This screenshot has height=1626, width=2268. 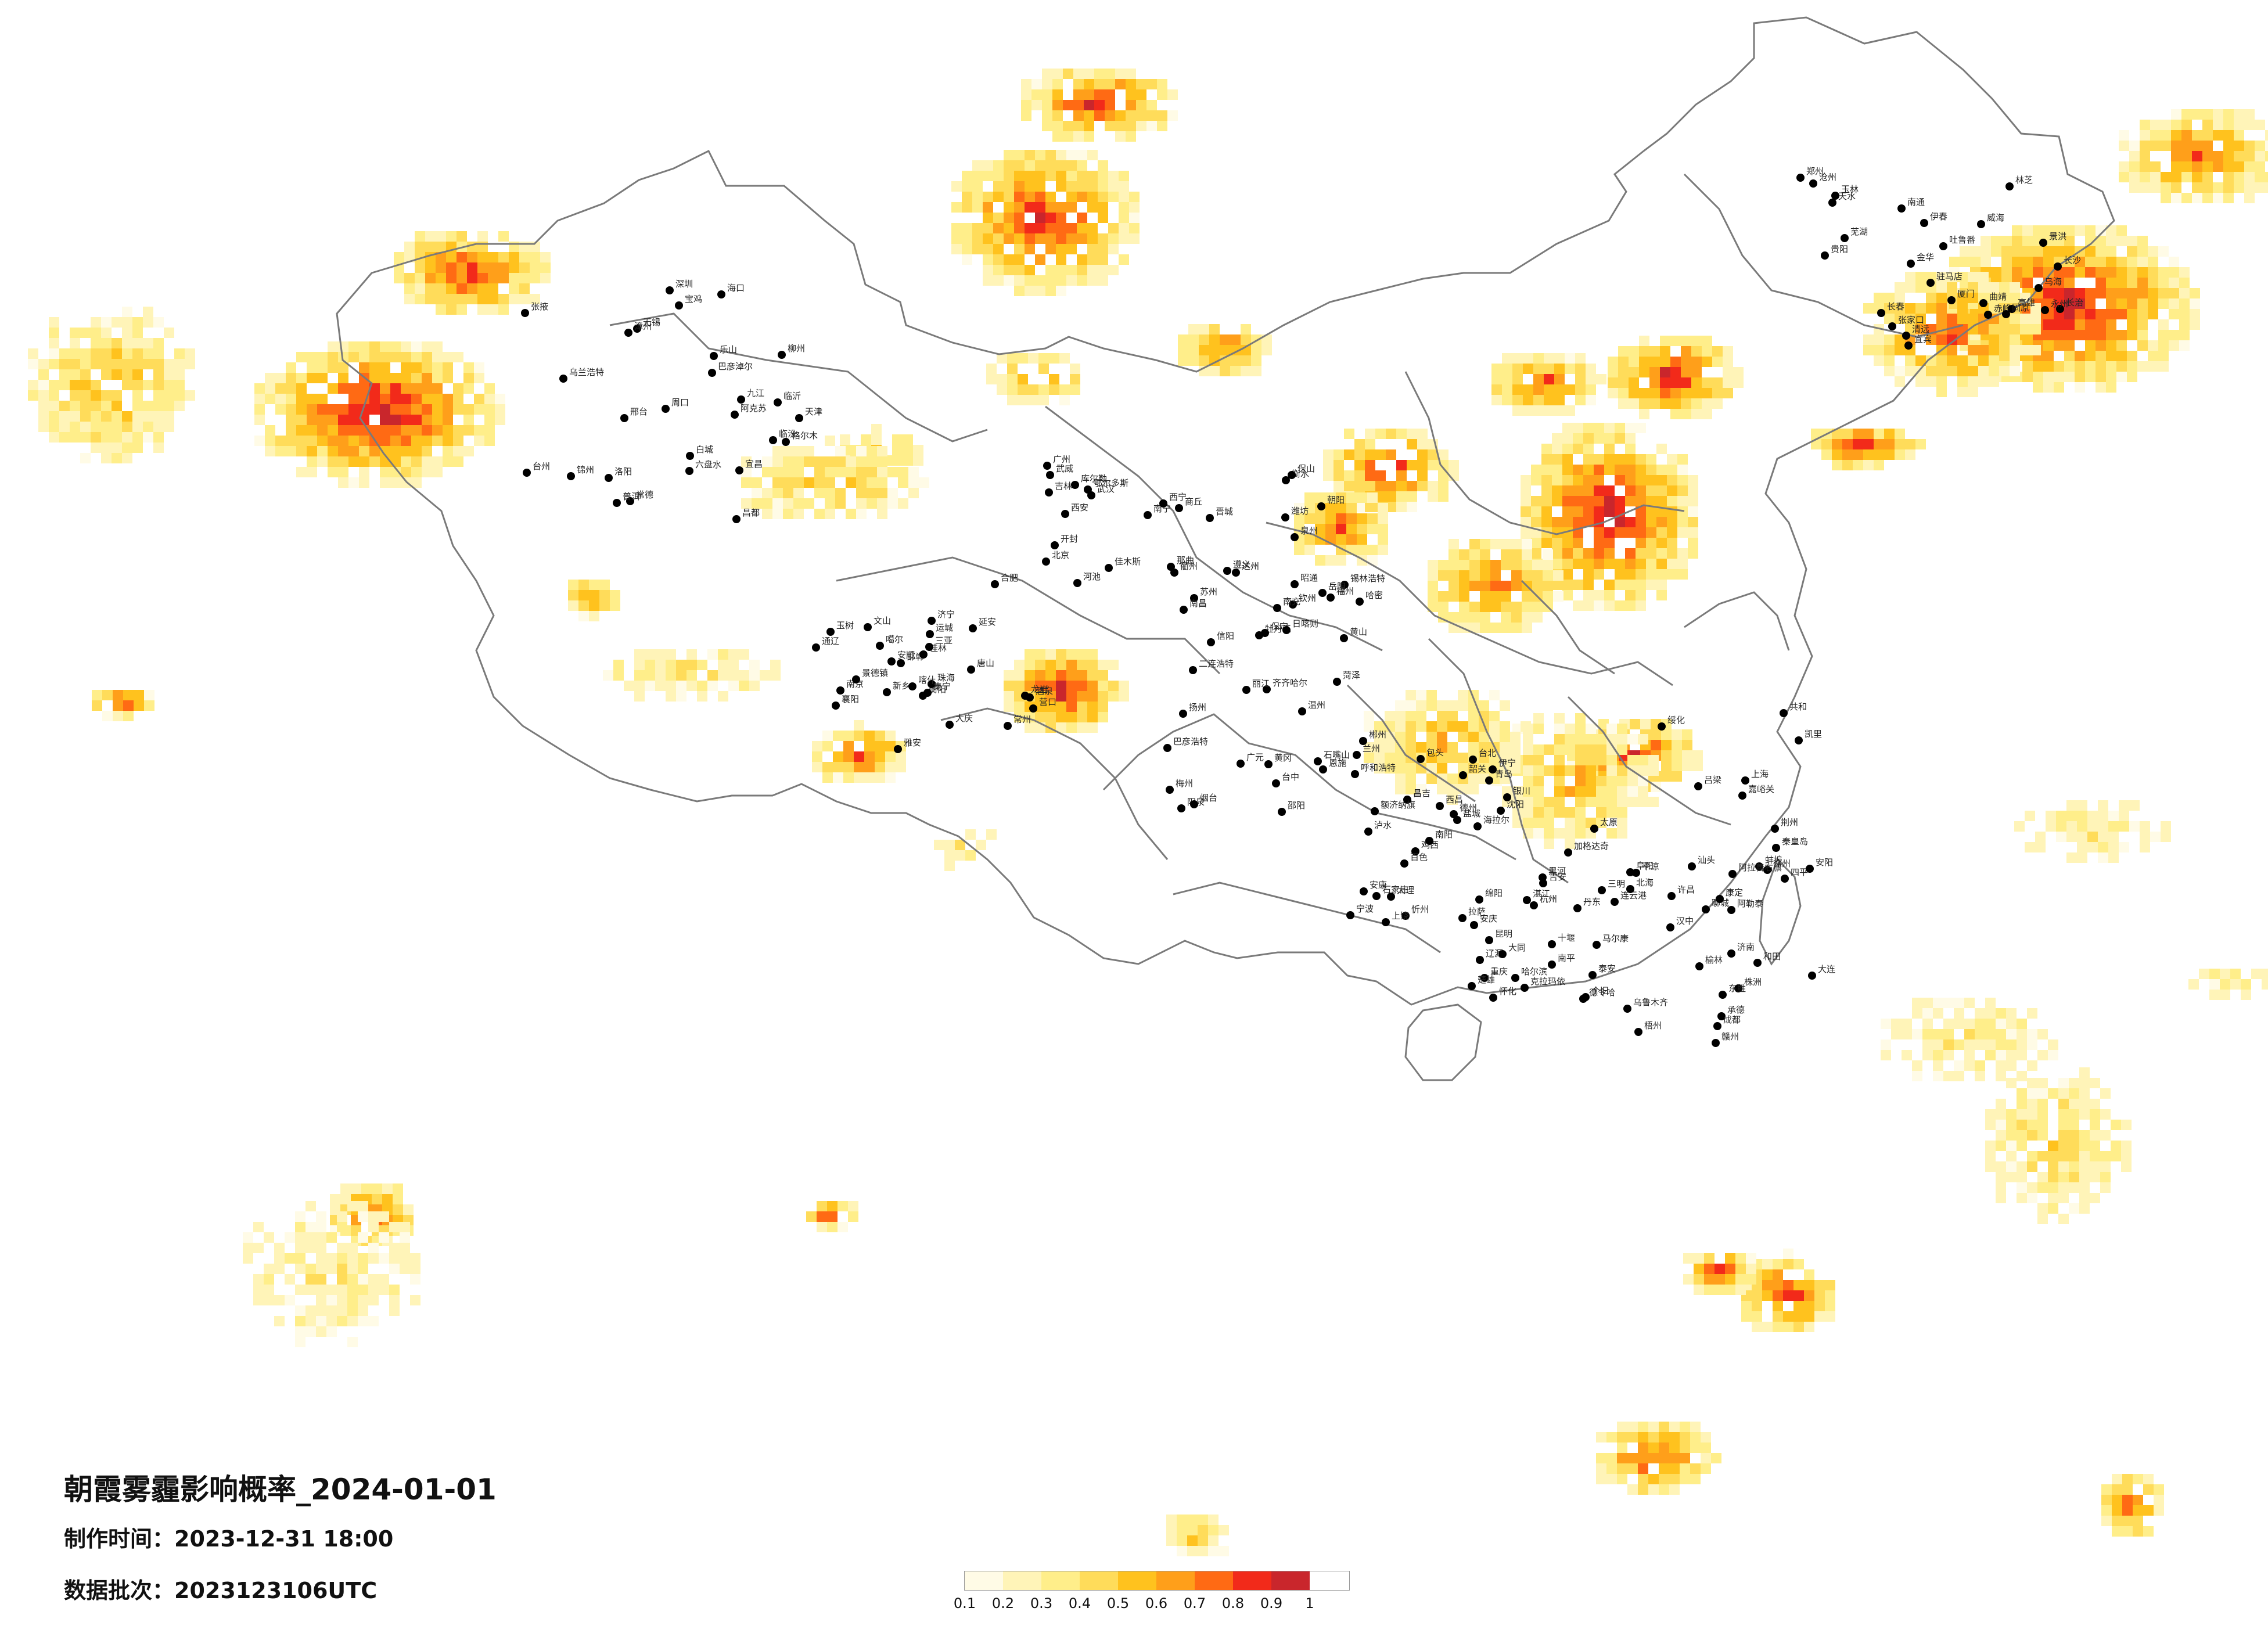 What do you see at coordinates (1372, 737) in the screenshot?
I see `city-marker: 郴州` at bounding box center [1372, 737].